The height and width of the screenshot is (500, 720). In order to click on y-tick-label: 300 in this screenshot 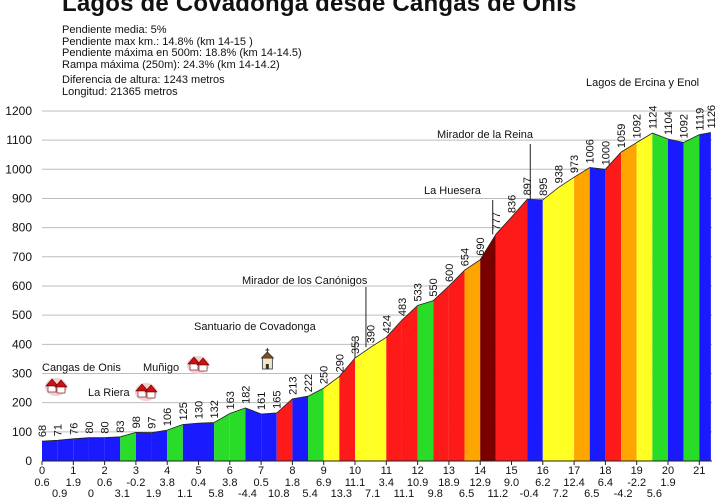, I will do `click(22, 373)`.